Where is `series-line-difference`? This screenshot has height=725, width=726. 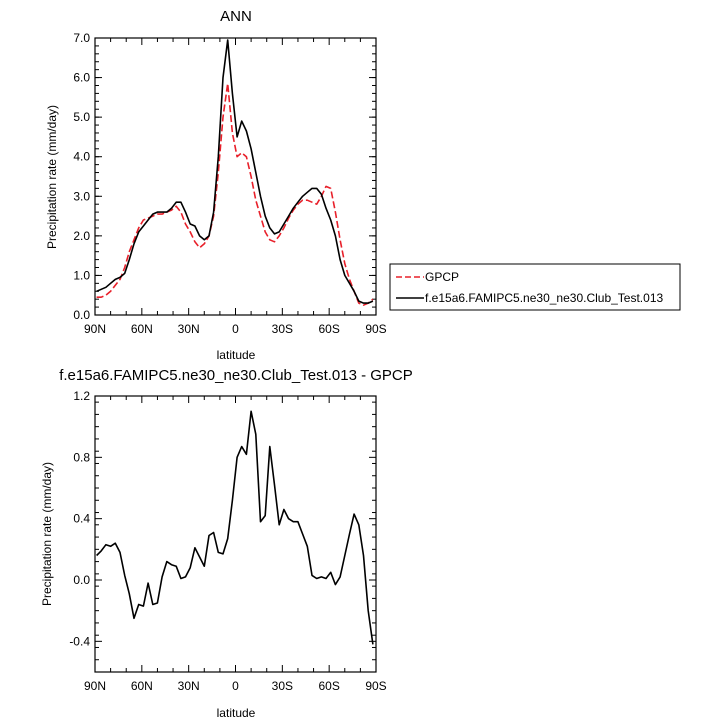 series-line-difference is located at coordinates (235, 527).